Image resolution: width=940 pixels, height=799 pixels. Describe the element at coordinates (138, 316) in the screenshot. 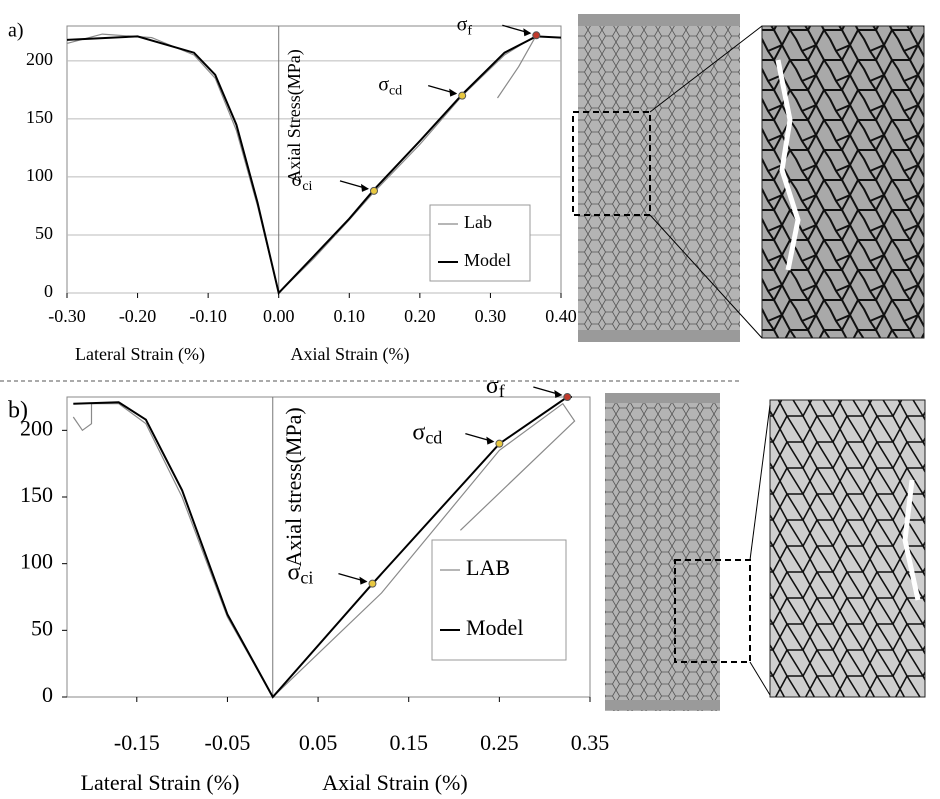

I see `x-tick-label: -0.20` at that location.